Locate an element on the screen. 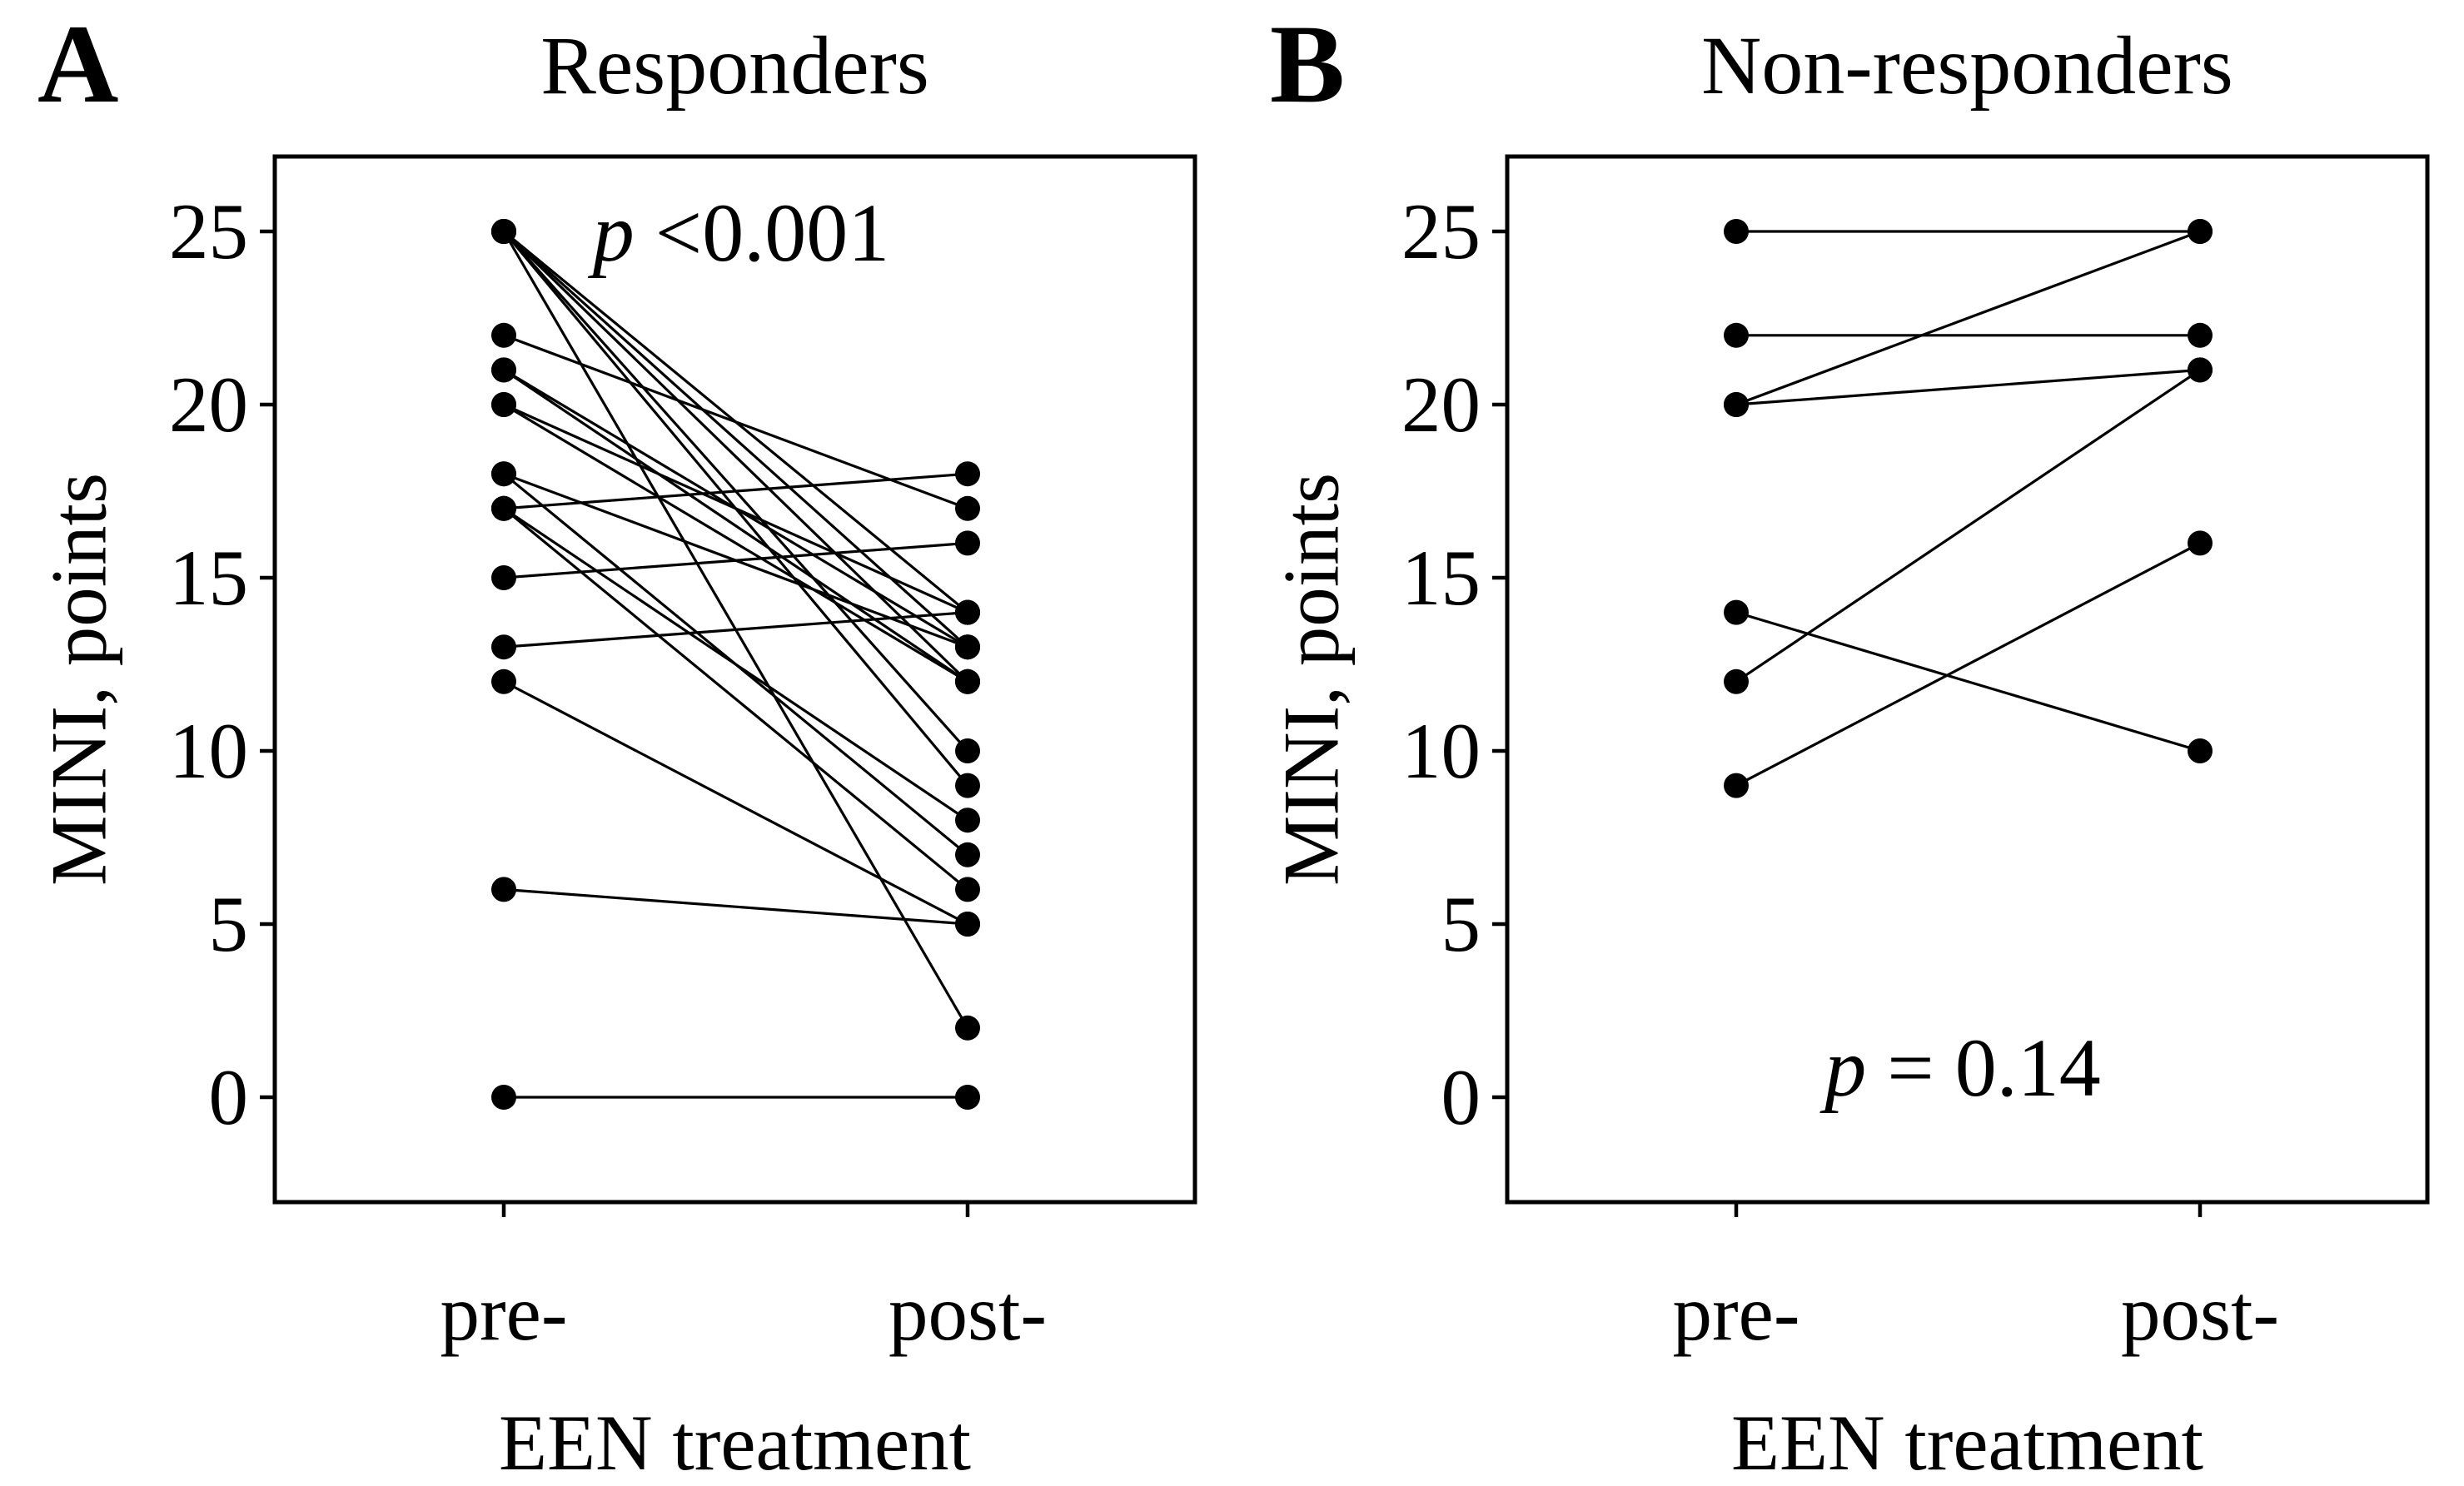  p-value: <0.001 is located at coordinates (762, 232).